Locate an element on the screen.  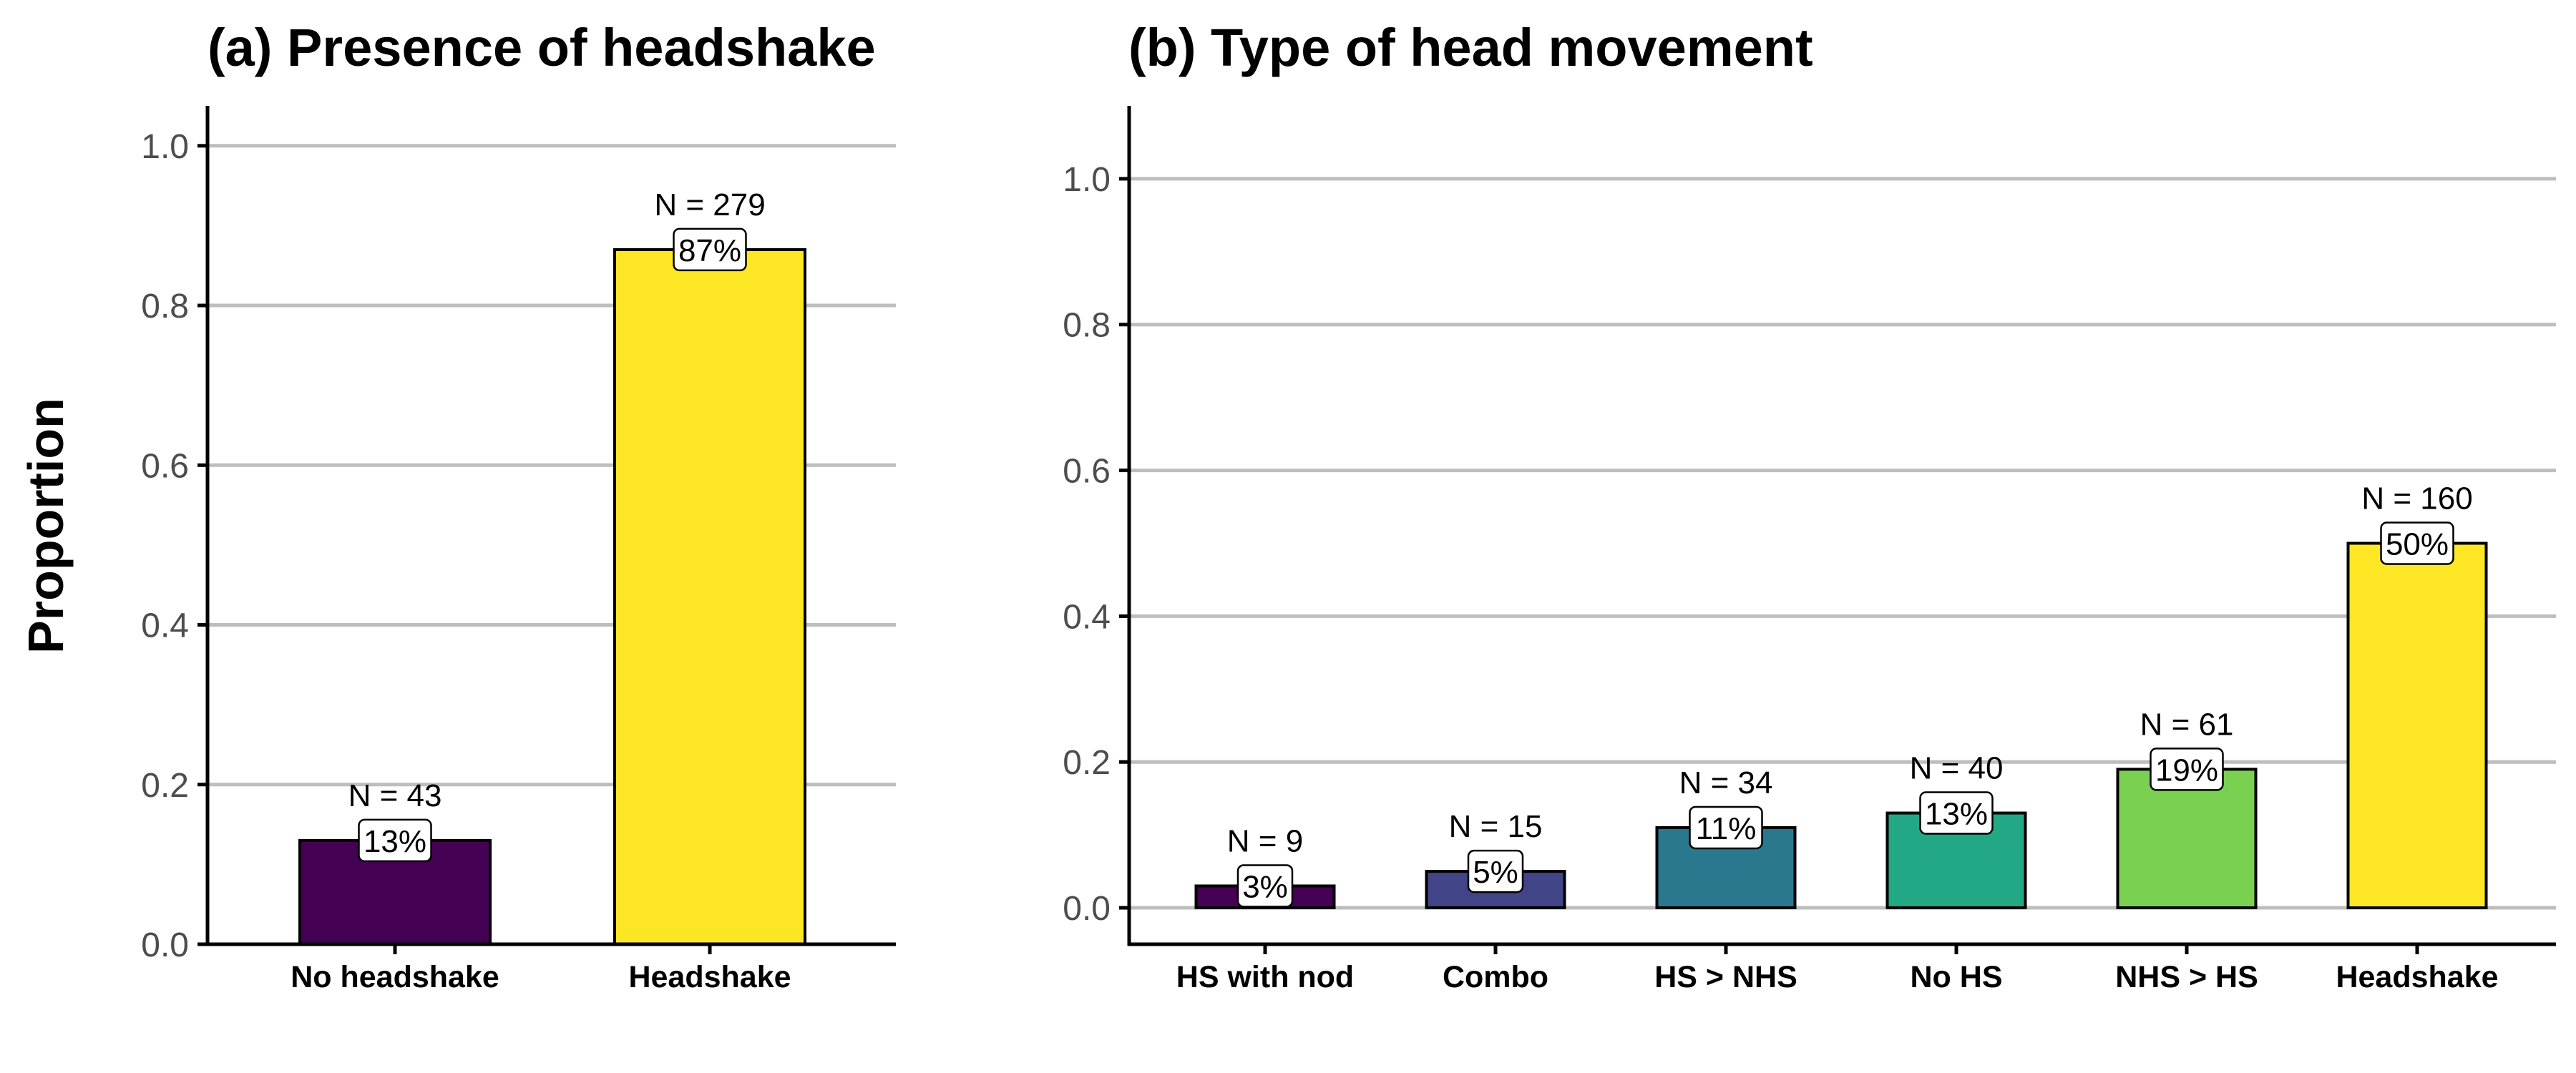
count-label: N = 61 is located at coordinates (2187, 724).